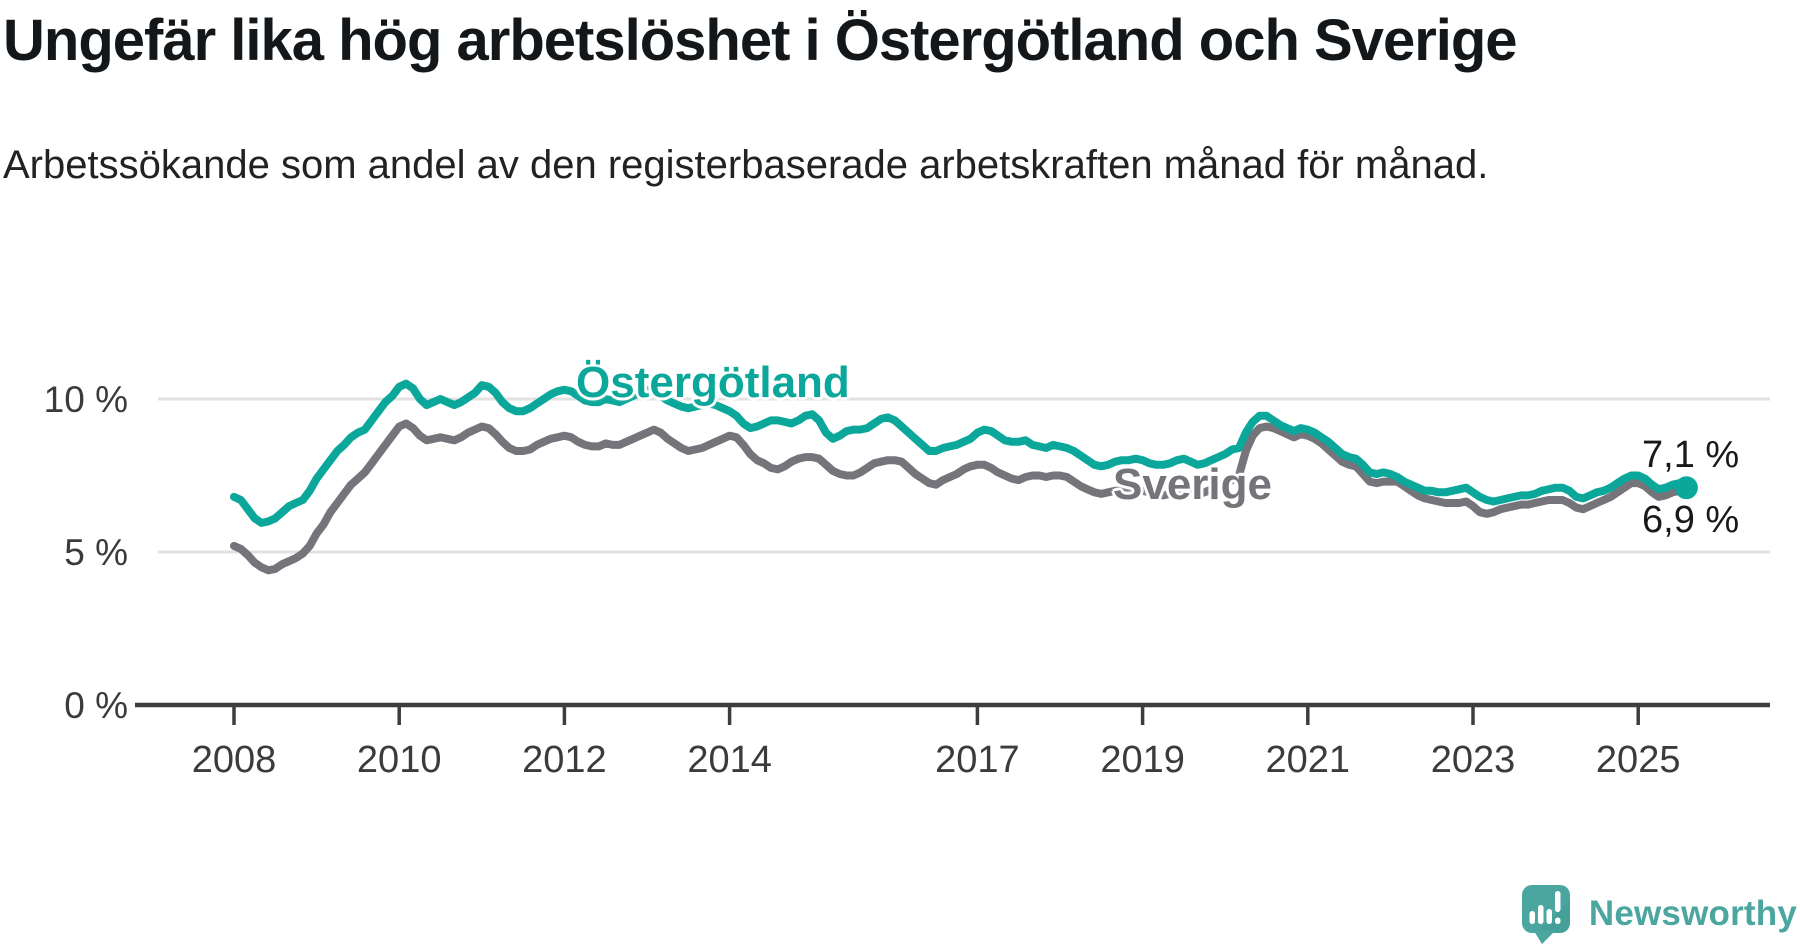 The width and height of the screenshot is (1800, 948). I want to click on gridlines, so click(964, 475).